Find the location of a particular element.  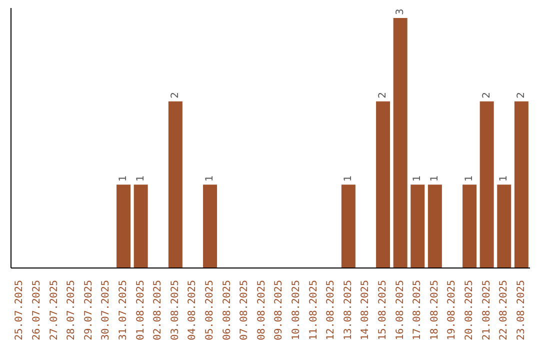

data-label: 3 is located at coordinates (400, 11).